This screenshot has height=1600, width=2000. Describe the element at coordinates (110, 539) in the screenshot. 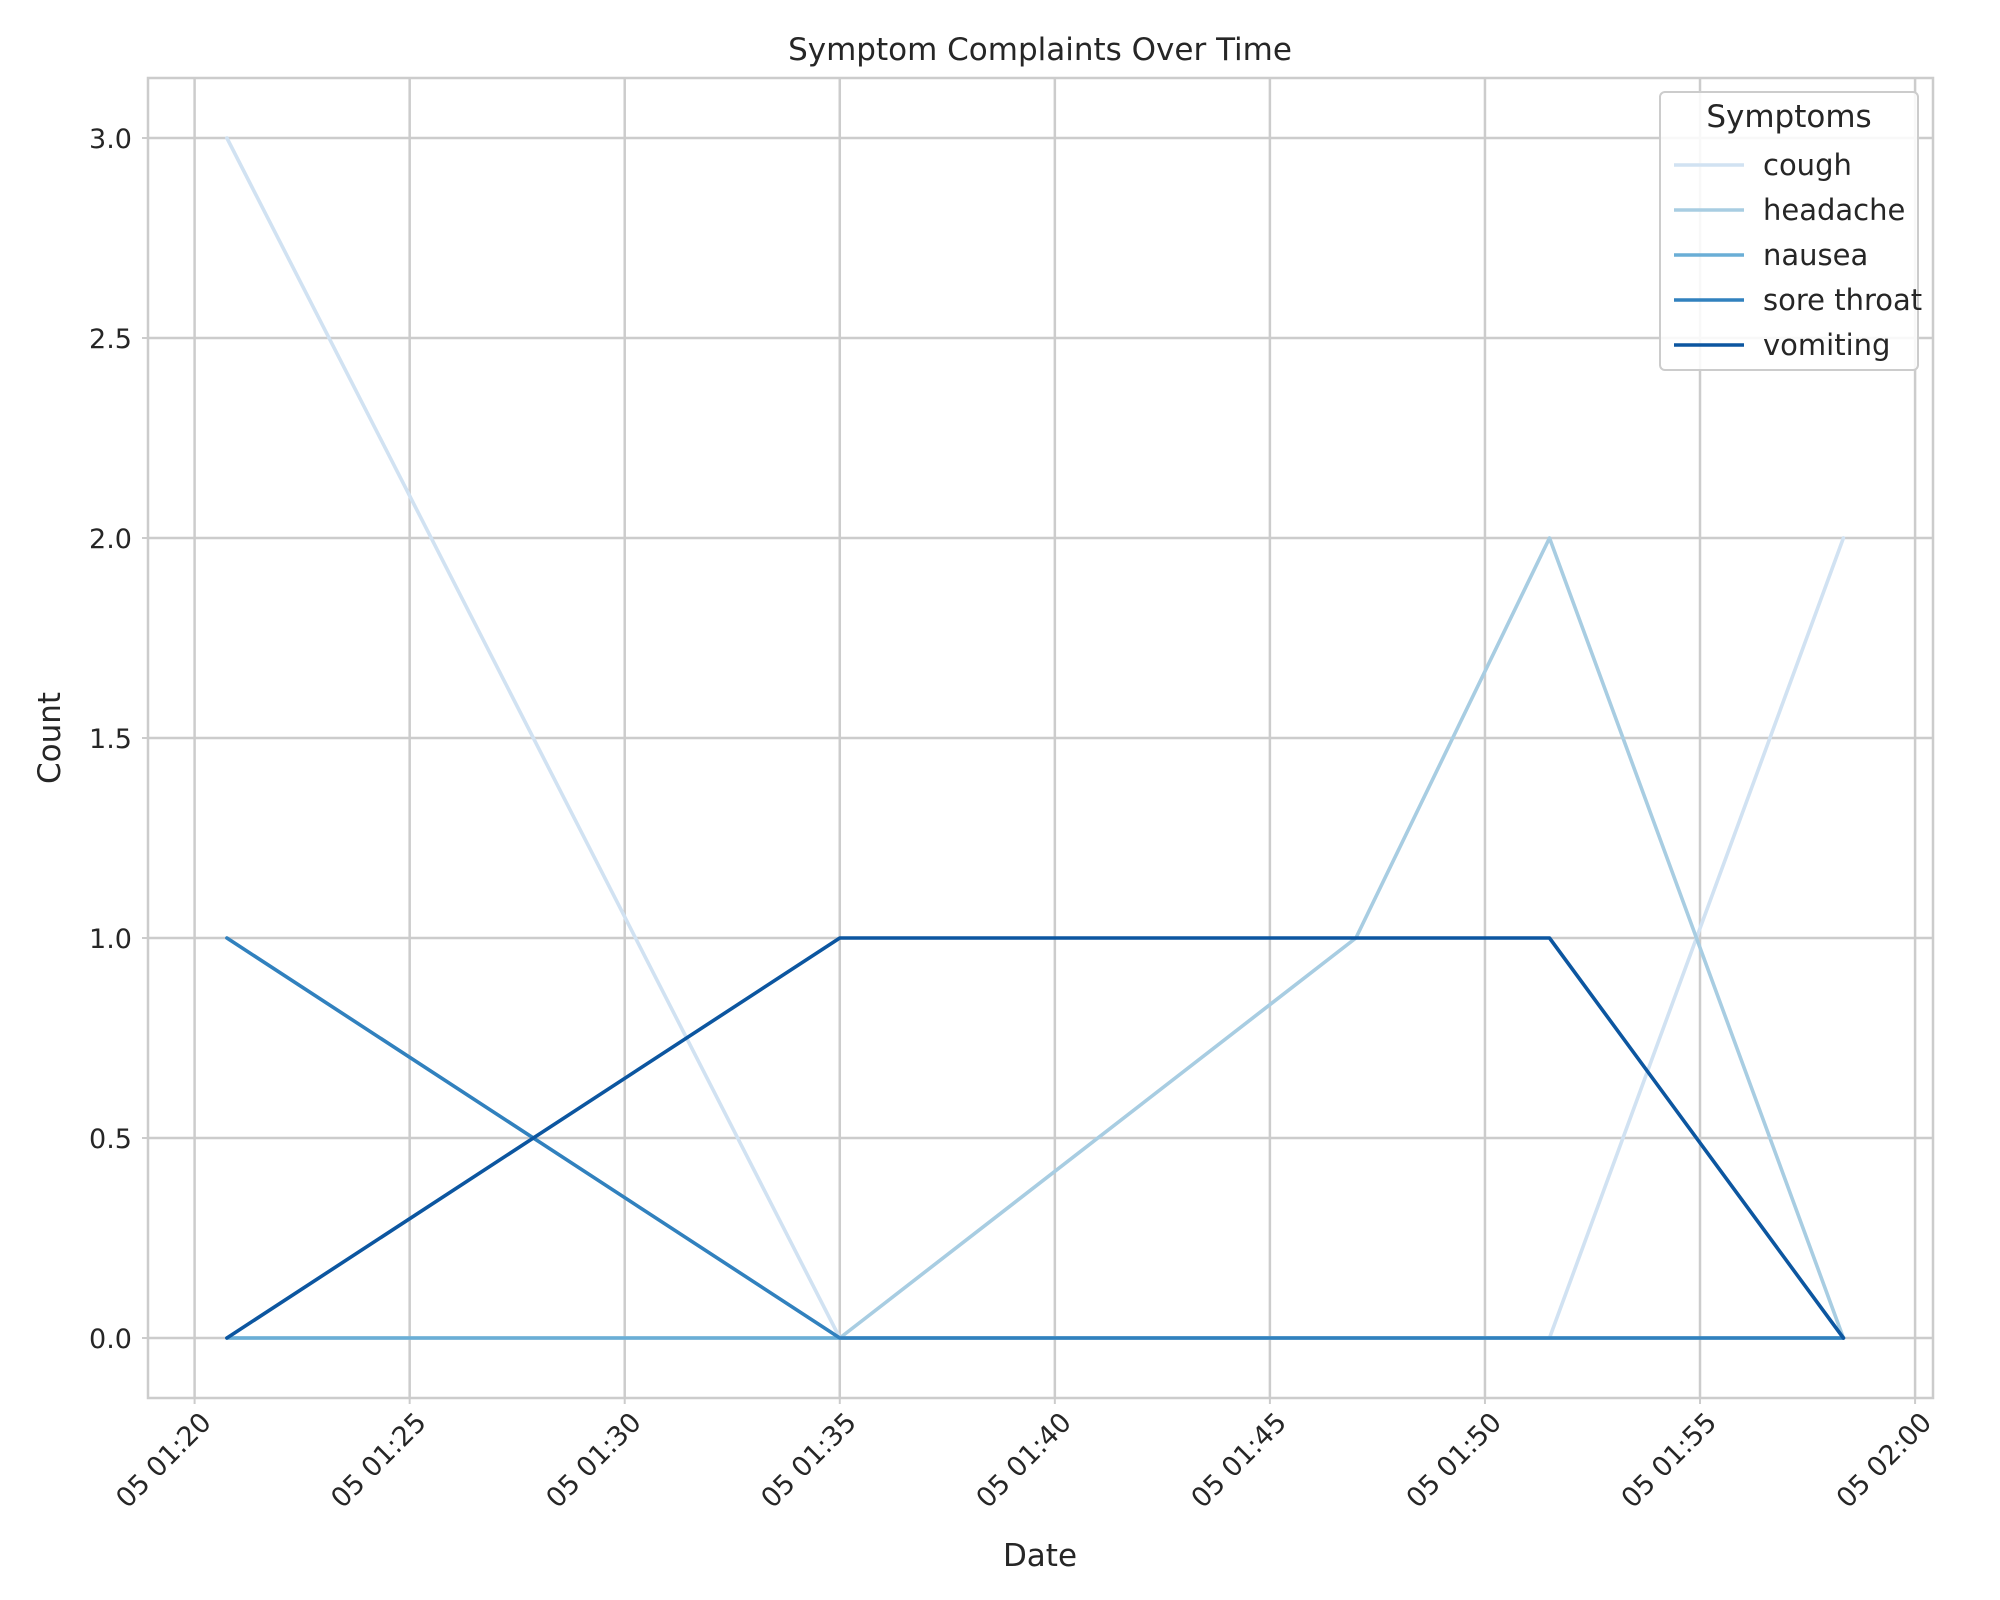

I see `y-tick-label: 2.0` at that location.